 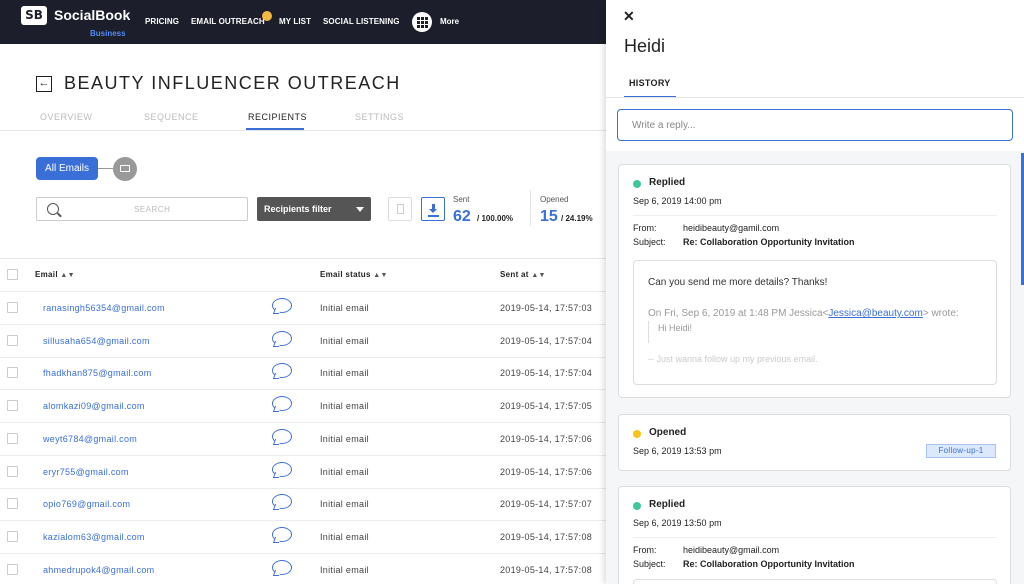 What do you see at coordinates (769, 564) in the screenshot?
I see `subject-value: Re: Collaboration Opportunity Invitation` at bounding box center [769, 564].